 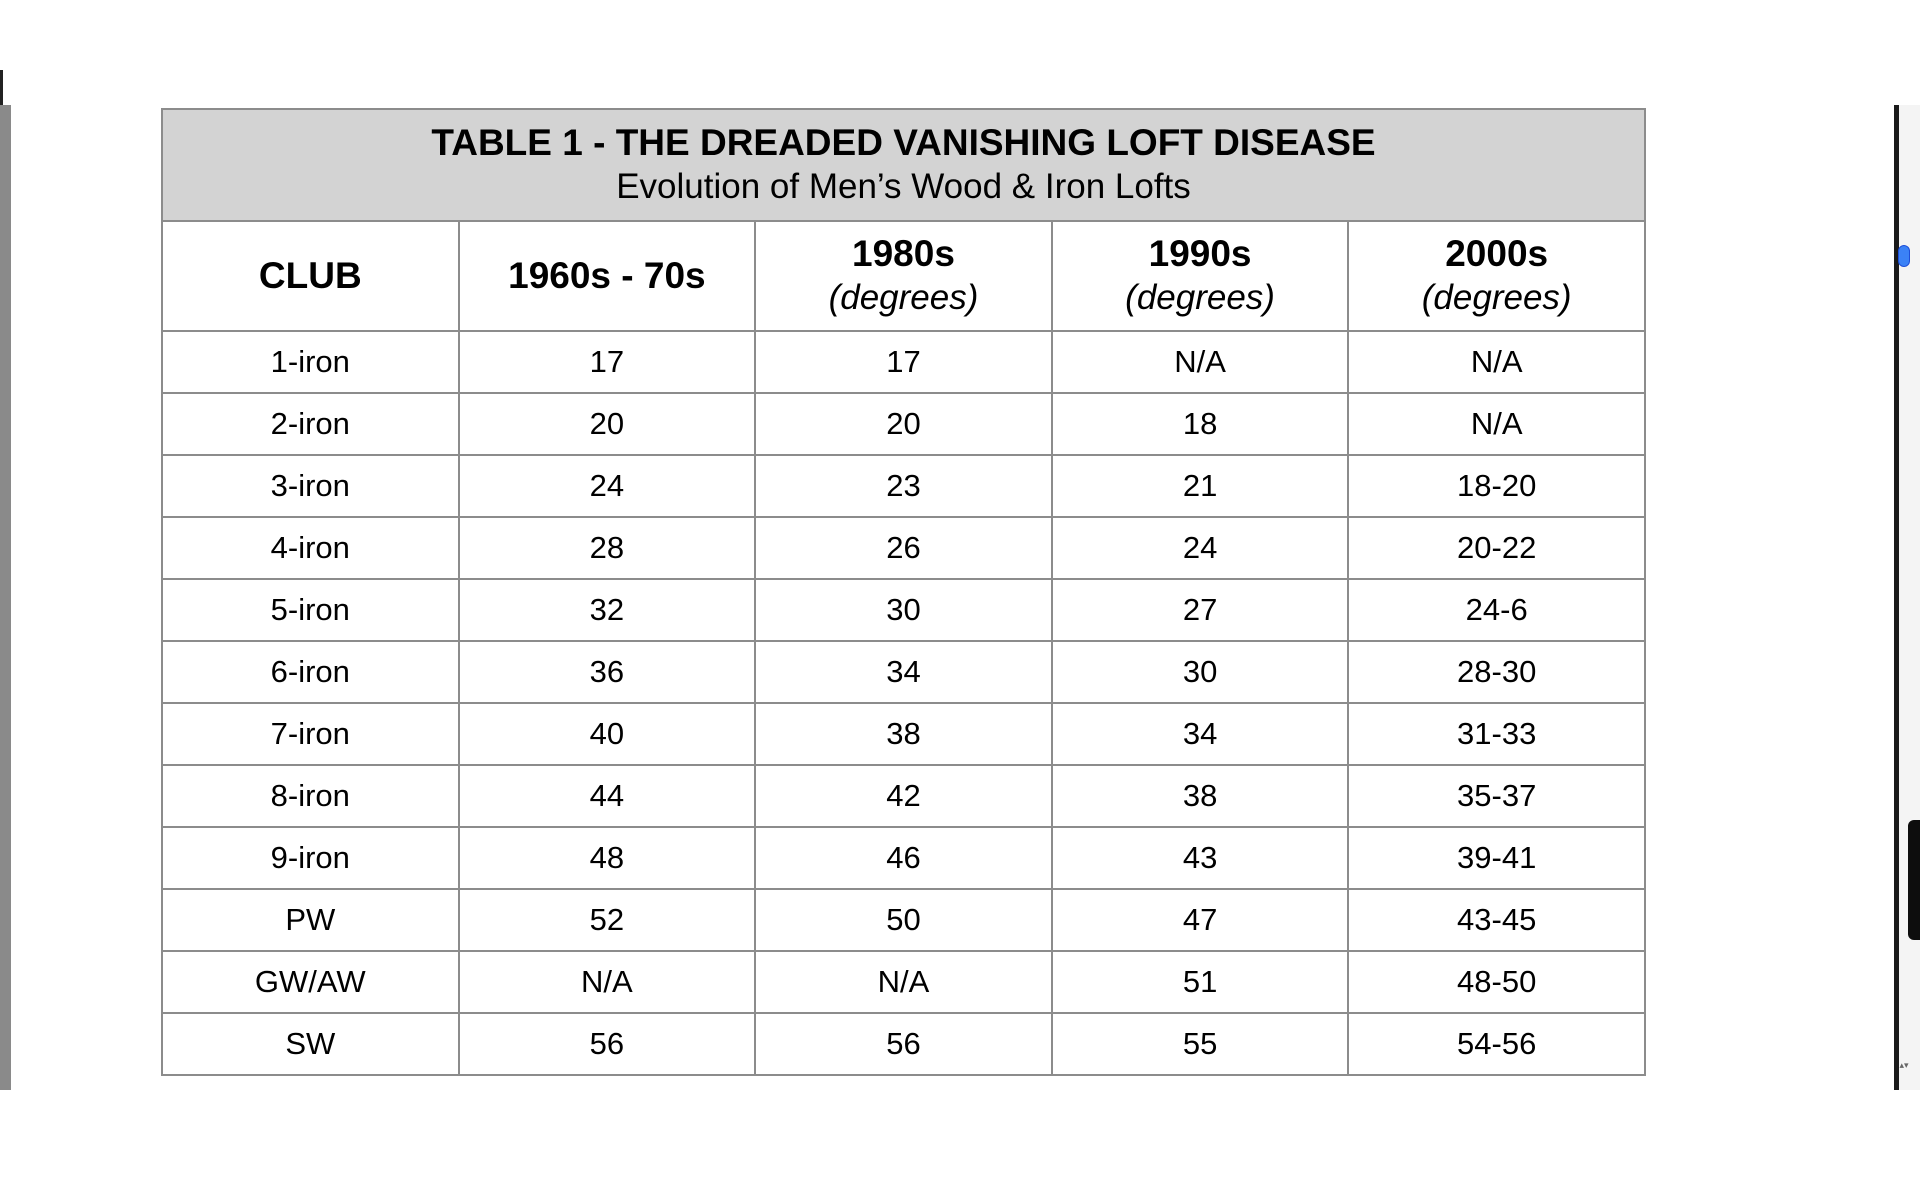 I want to click on table-row: 1-iron 17 17 N/A N/A, so click(x=903, y=362).